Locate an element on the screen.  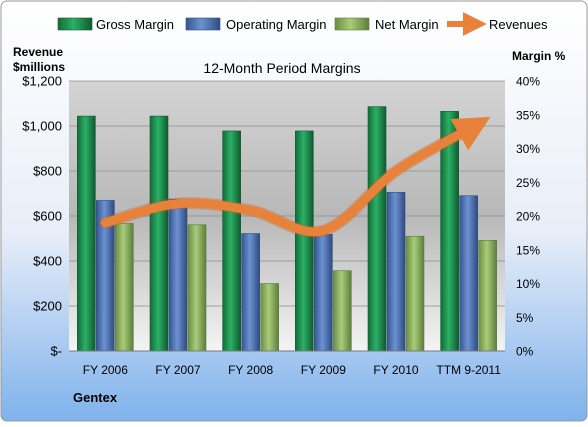
legend-label-revenues: Revenues is located at coordinates (518, 24).